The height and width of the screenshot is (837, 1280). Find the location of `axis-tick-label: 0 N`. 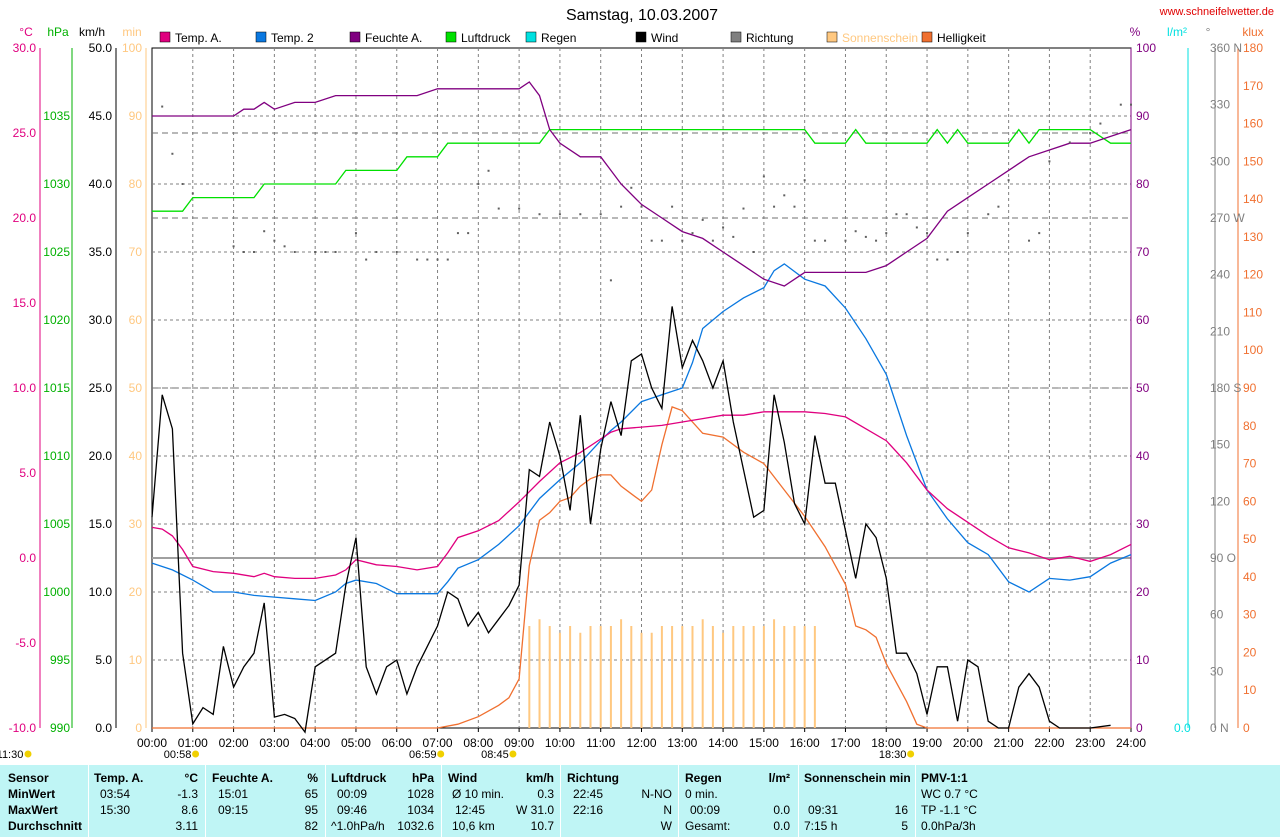

axis-tick-label: 0 N is located at coordinates (1219, 728).